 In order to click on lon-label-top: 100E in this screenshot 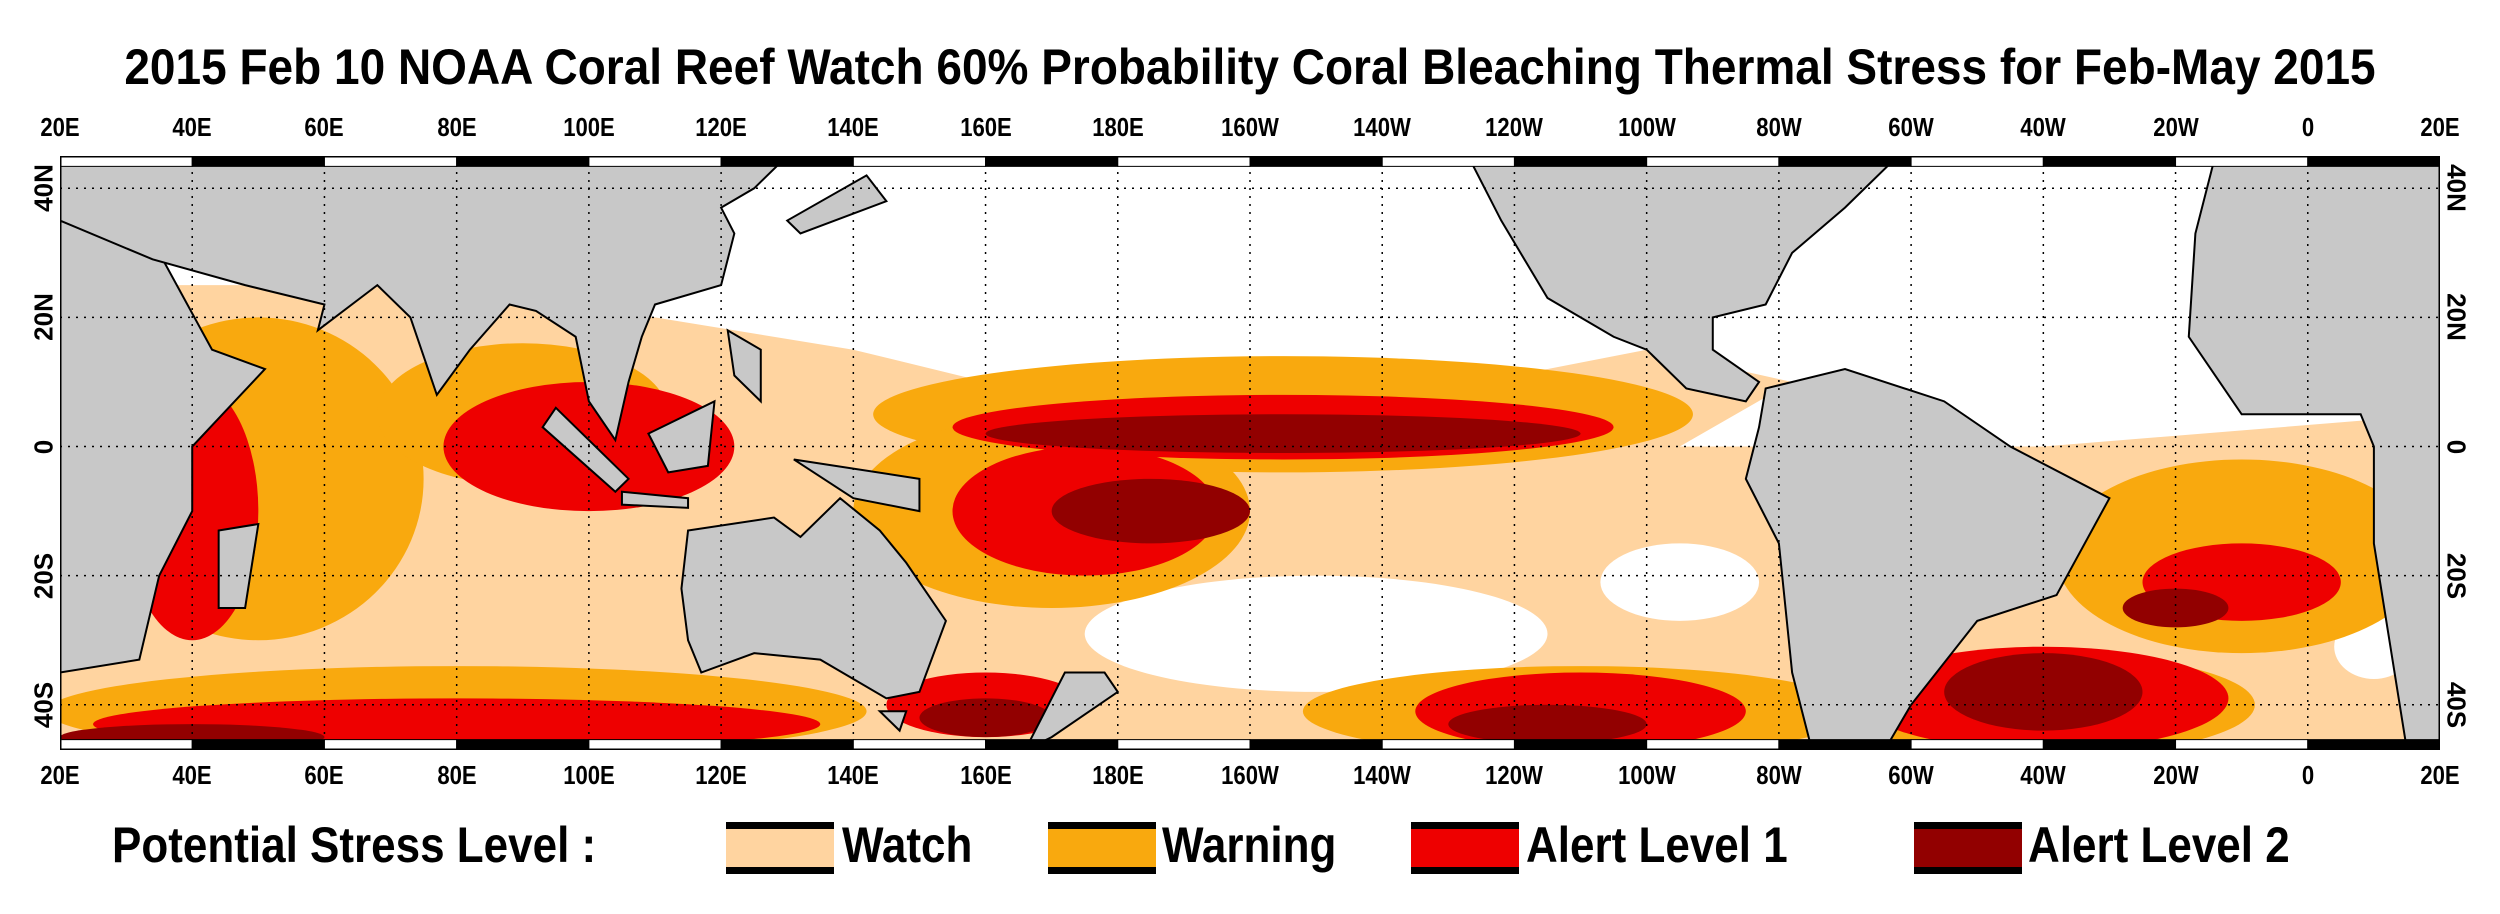, I will do `click(589, 127)`.